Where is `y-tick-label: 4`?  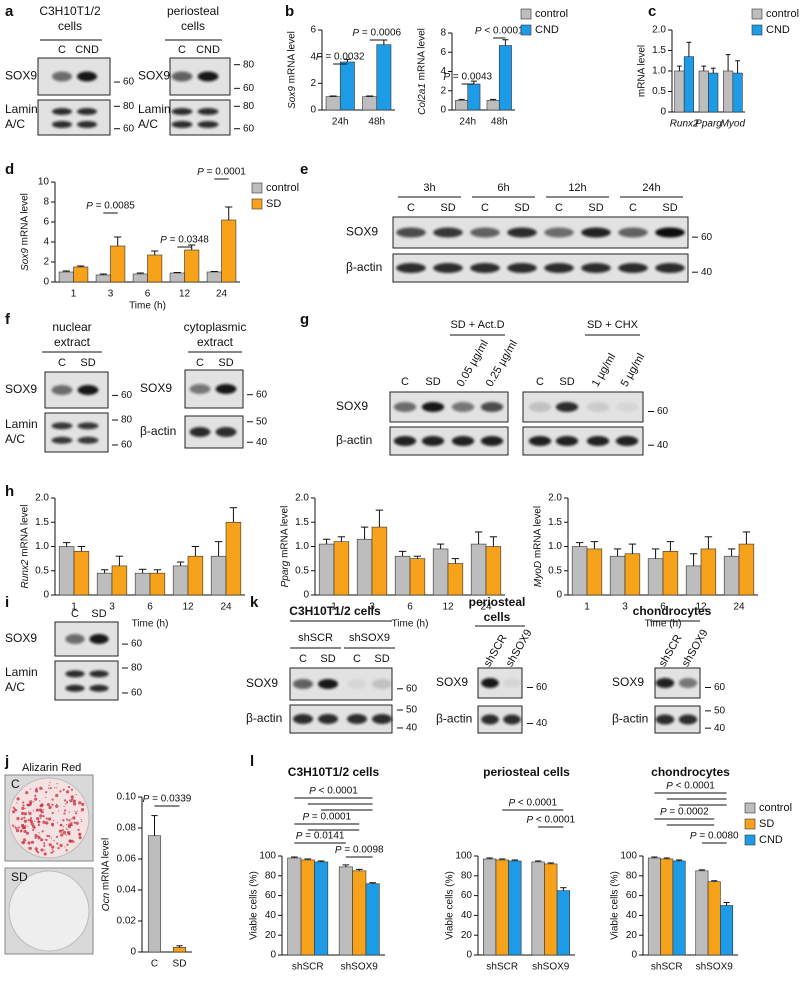
y-tick-label: 4 is located at coordinates (46, 242).